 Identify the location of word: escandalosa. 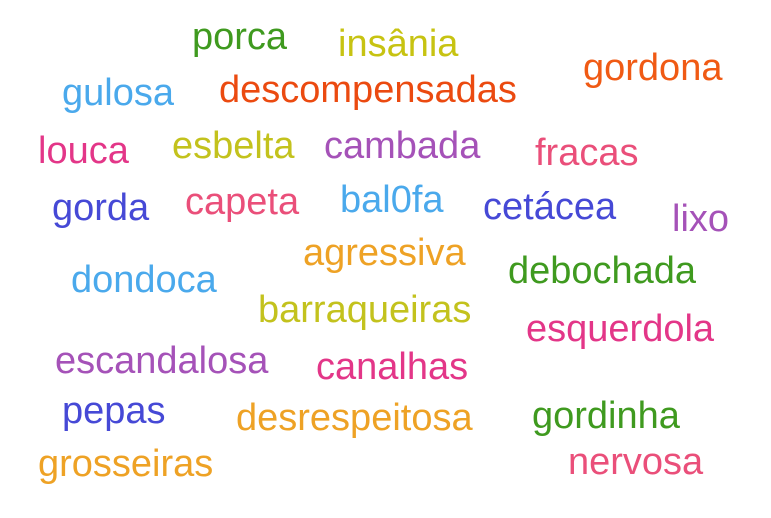
(162, 361).